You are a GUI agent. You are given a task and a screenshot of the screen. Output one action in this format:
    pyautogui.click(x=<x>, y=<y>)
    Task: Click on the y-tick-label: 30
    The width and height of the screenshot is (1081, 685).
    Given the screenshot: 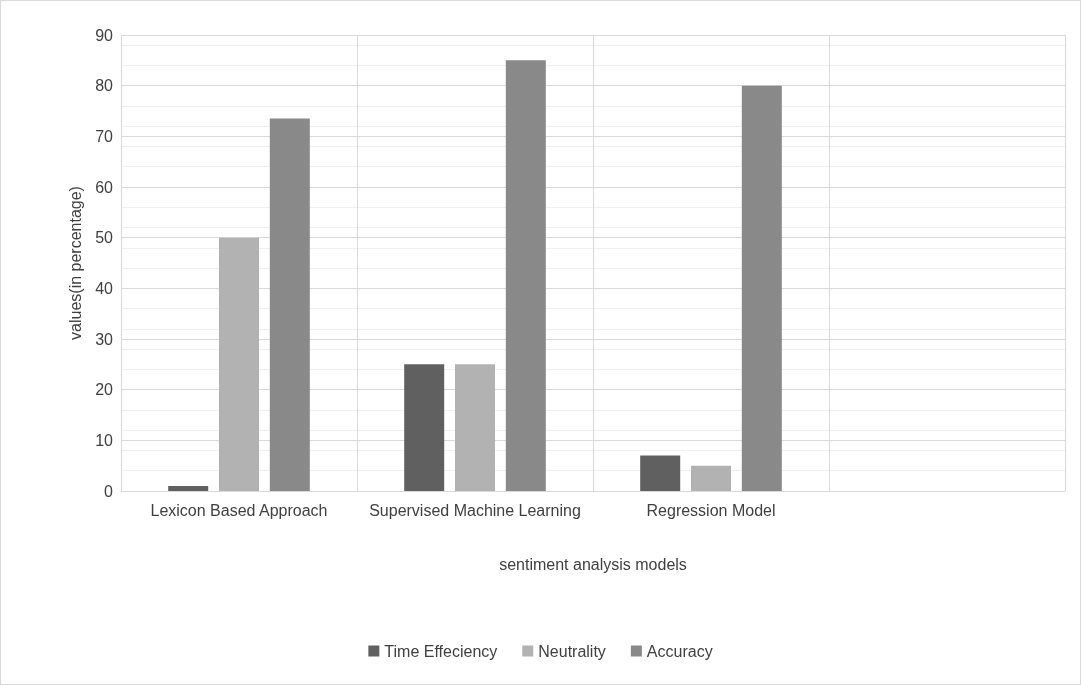 What is the action you would take?
    pyautogui.click(x=104, y=339)
    